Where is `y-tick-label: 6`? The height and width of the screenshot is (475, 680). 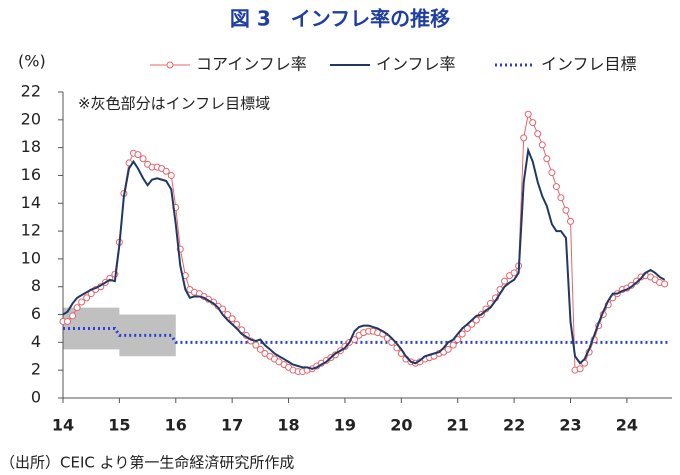 y-tick-label: 6 is located at coordinates (36, 313).